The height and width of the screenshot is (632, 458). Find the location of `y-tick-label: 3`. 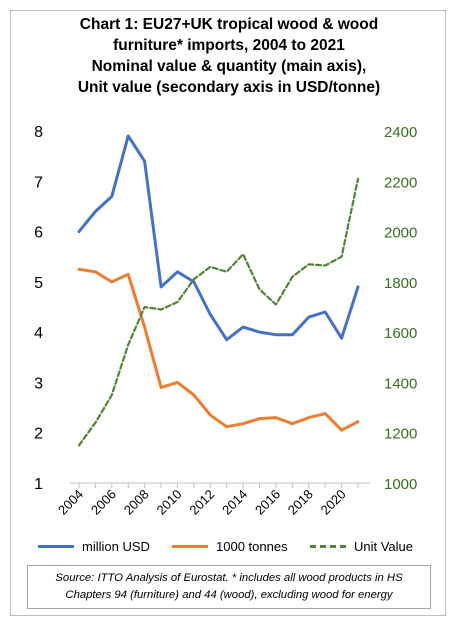

y-tick-label: 3 is located at coordinates (38, 383).